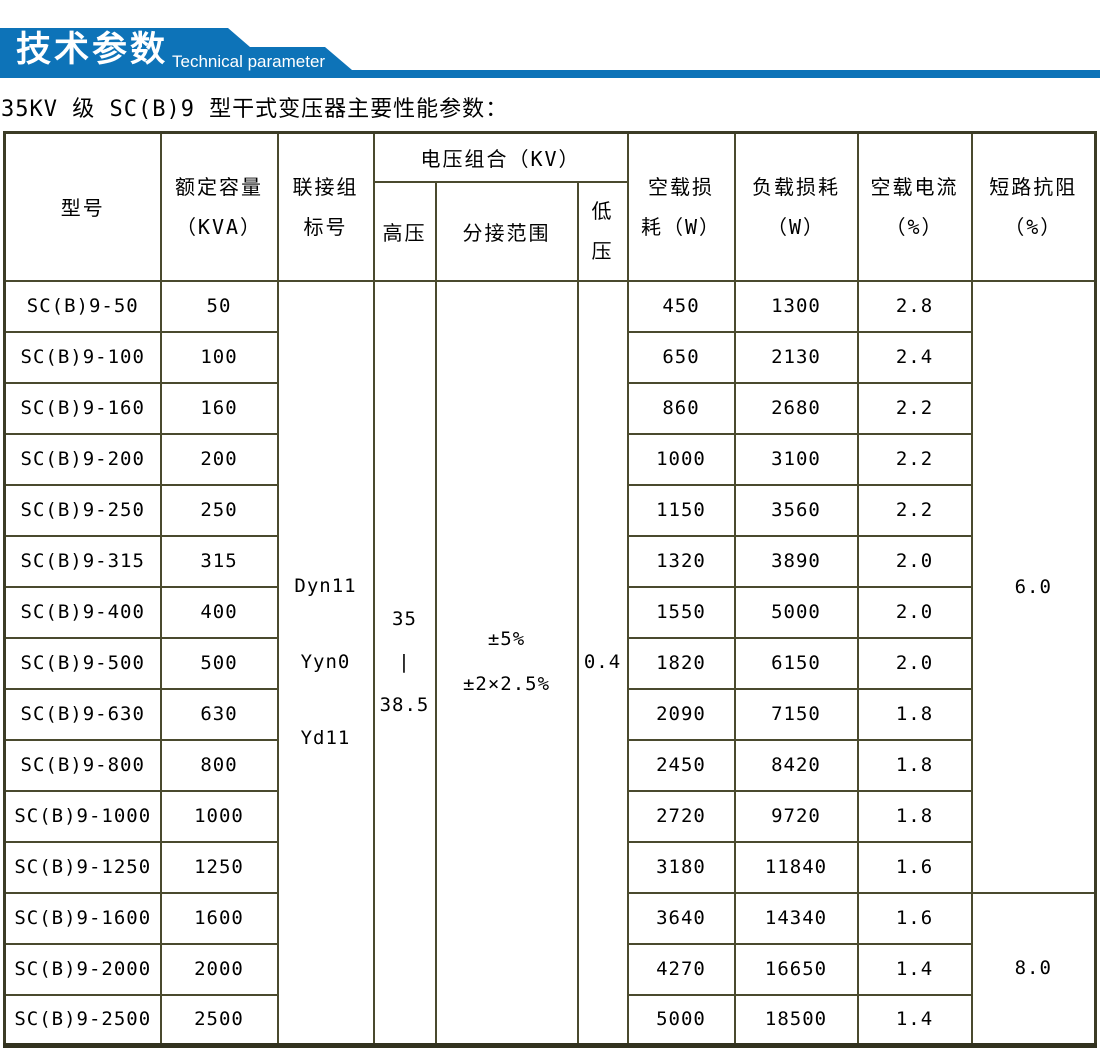  Describe the element at coordinates (796, 510) in the screenshot. I see `cell-load-loss: 3560` at that location.